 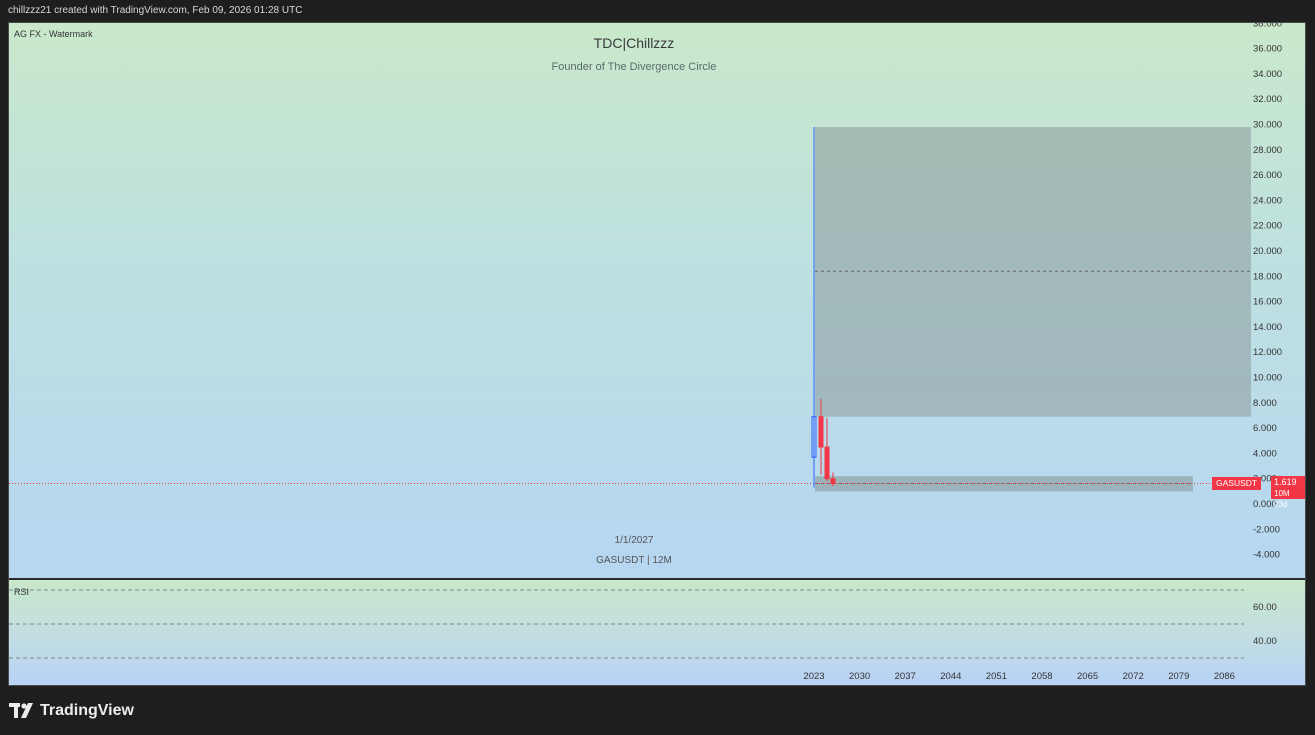 What do you see at coordinates (1041, 676) in the screenshot?
I see `time-axis-label: 2058` at bounding box center [1041, 676].